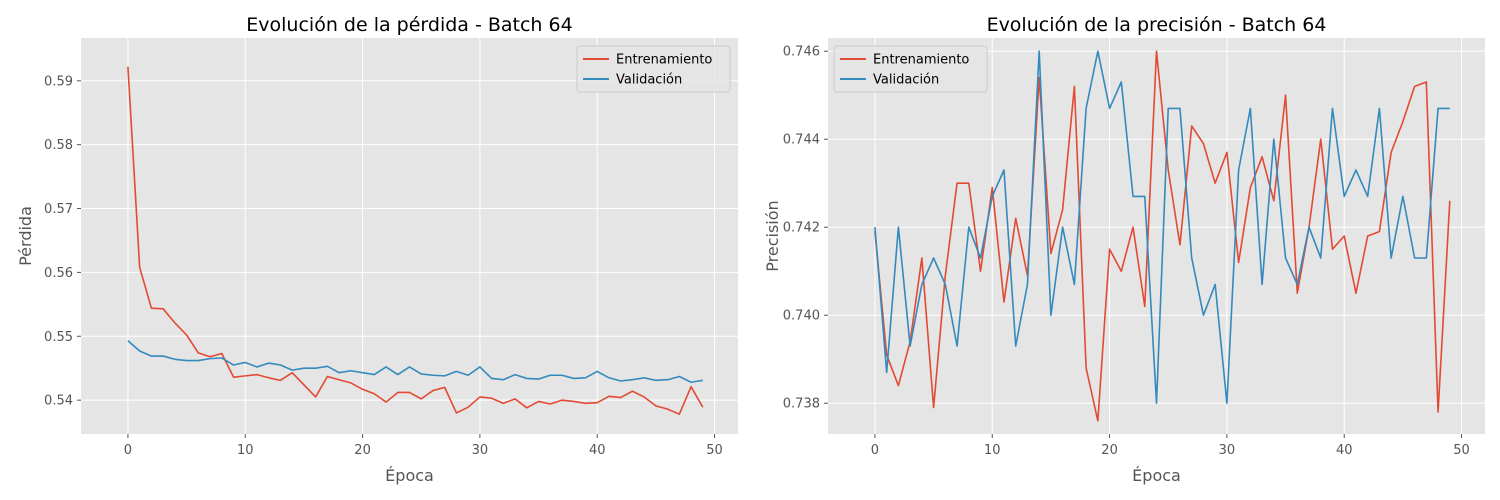  I want to click on accuracy-y-tick-label: 0.738, so click(801, 404).